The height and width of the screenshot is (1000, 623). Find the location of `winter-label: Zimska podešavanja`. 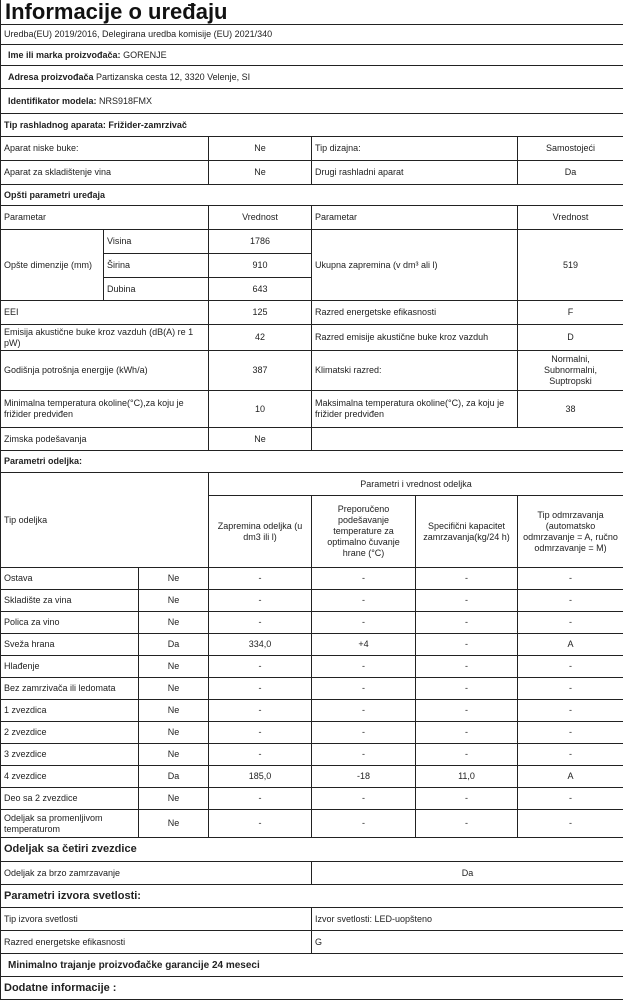

winter-label: Zimska podešavanja is located at coordinates (104, 439).